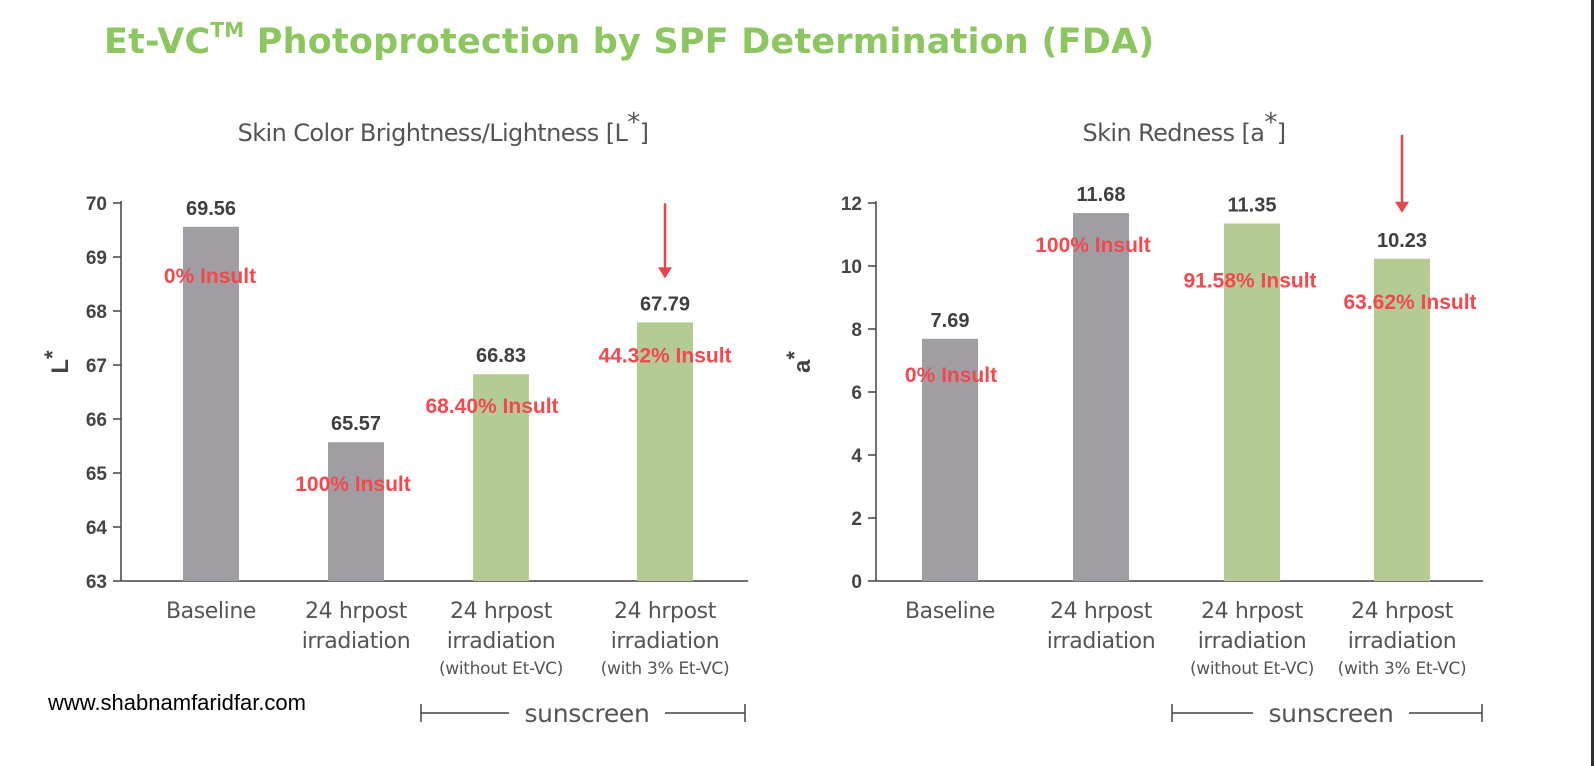  What do you see at coordinates (211, 209) in the screenshot?
I see `bar-value-label: 69.56` at bounding box center [211, 209].